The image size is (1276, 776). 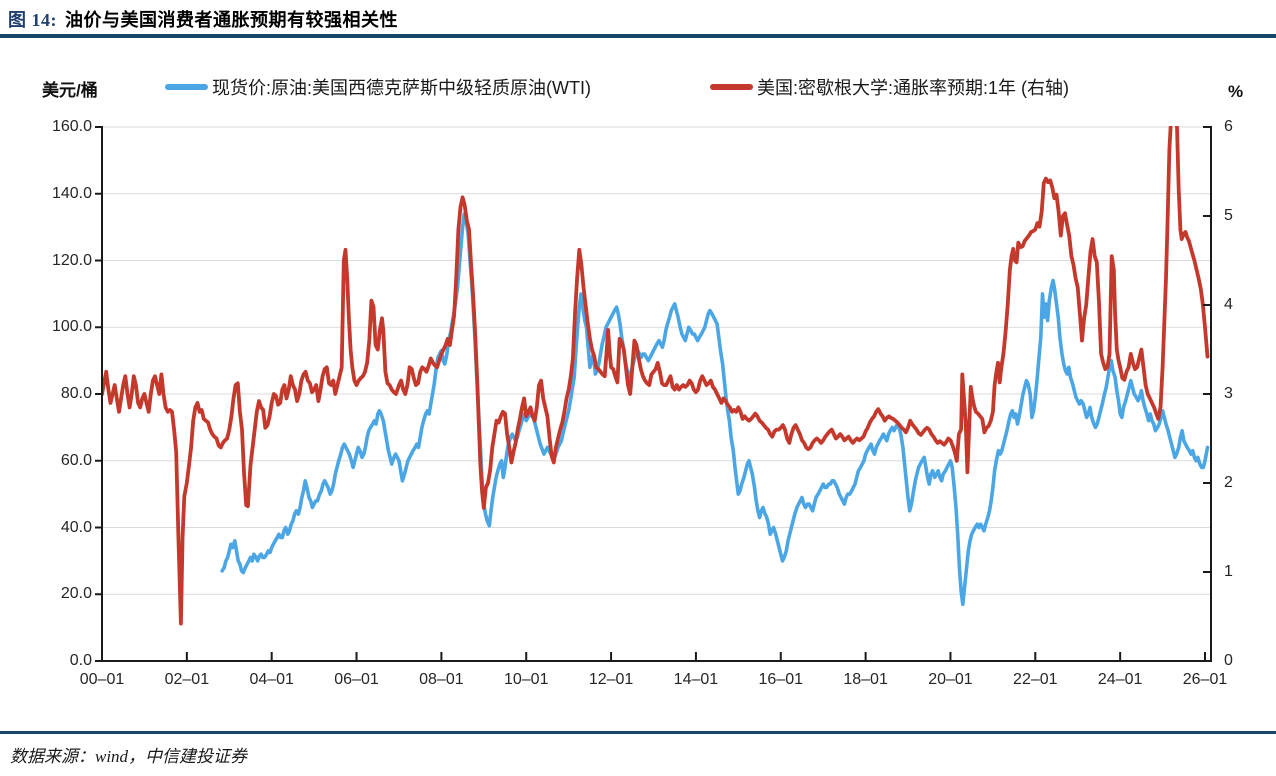 I want to click on x-tick-label: 06–01, so click(x=356, y=679).